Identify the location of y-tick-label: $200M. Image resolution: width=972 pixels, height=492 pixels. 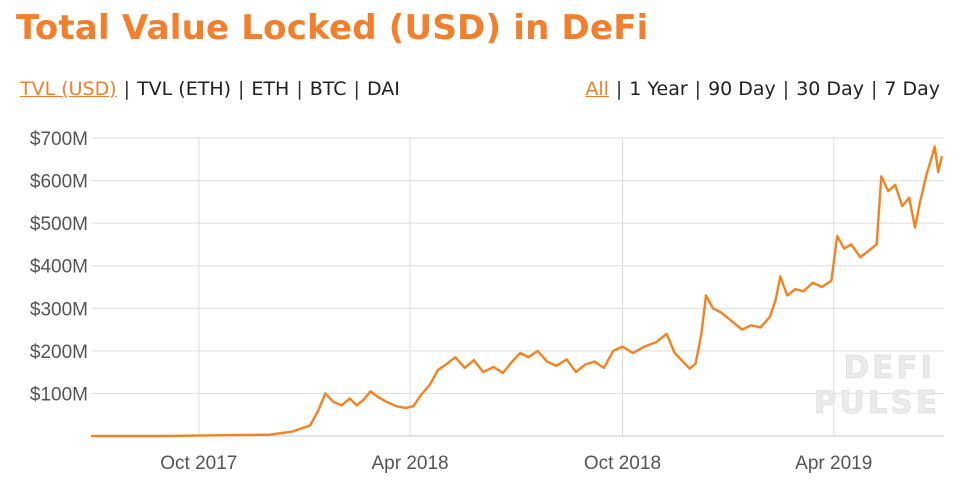
(59, 352).